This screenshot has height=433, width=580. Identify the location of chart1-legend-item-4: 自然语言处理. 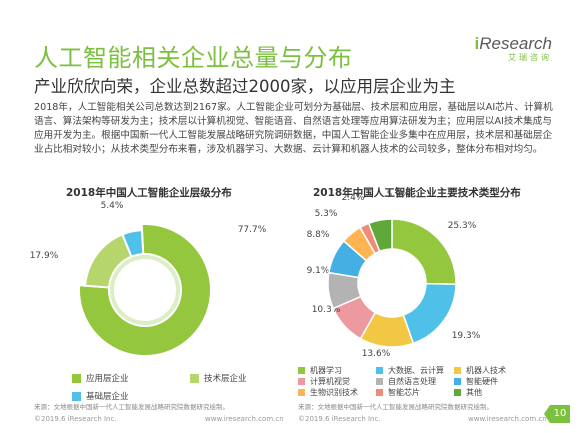
(406, 381).